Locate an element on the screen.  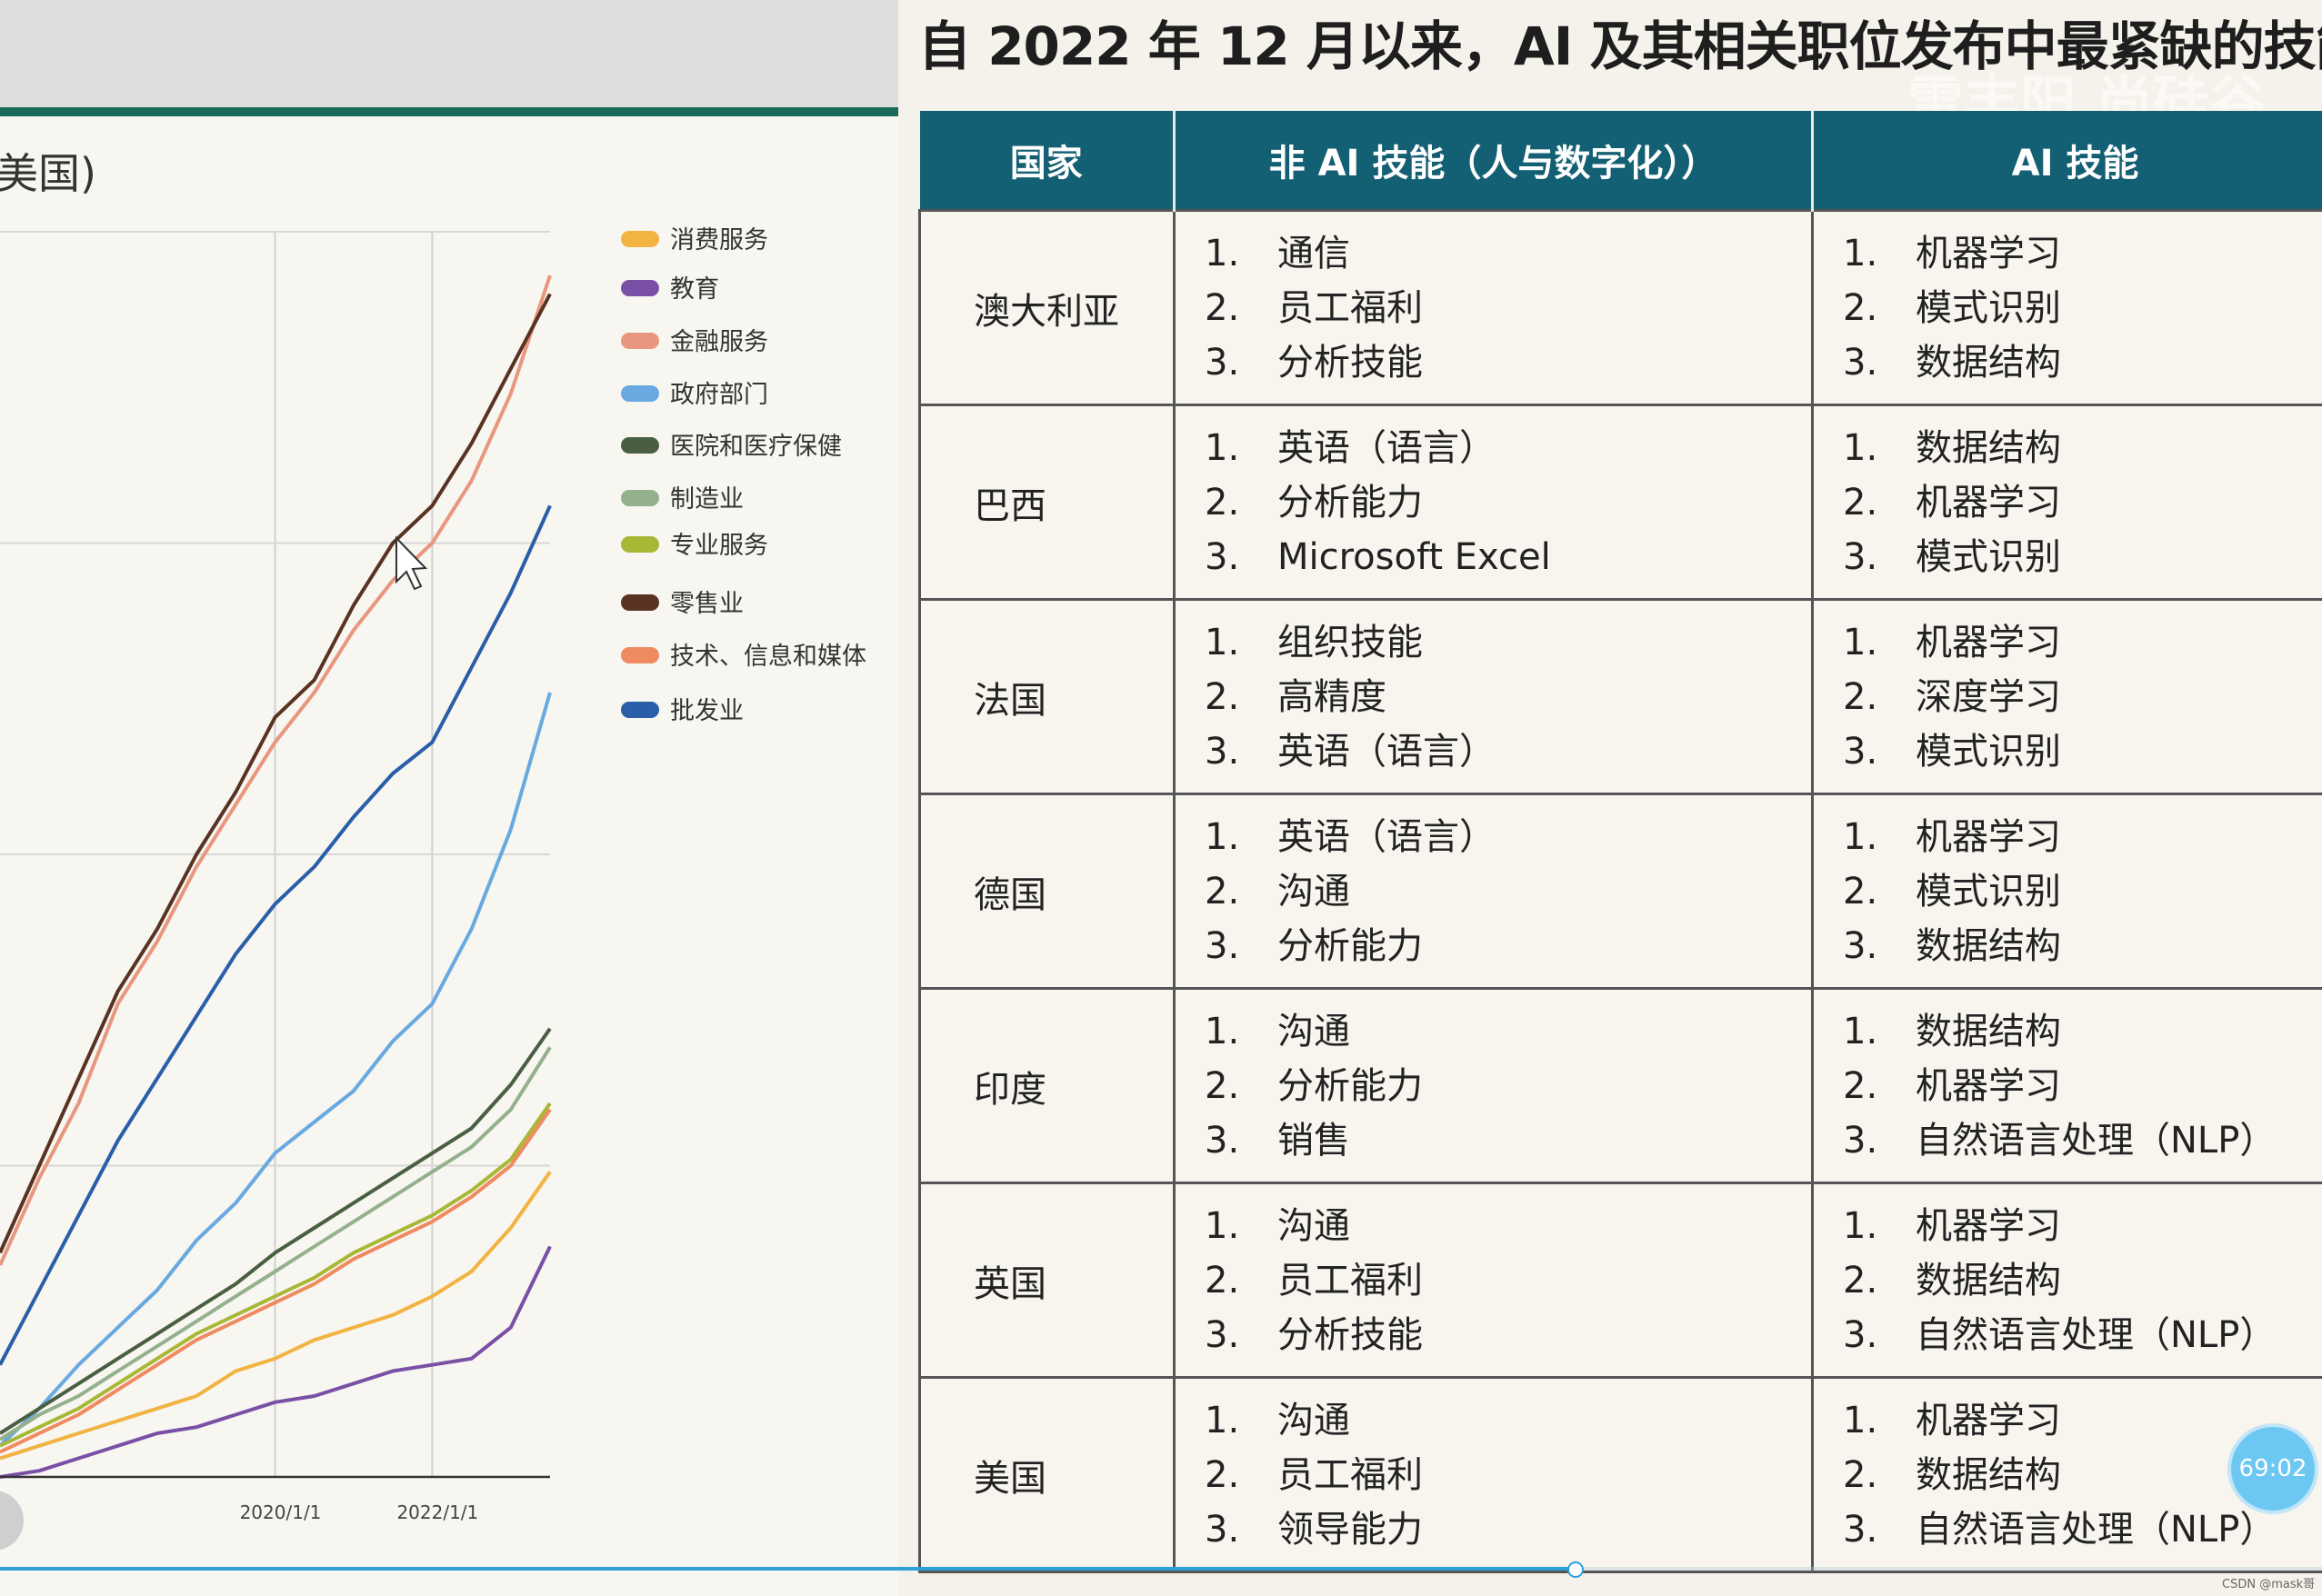
non-ai-skills-cell: 1. 英语（语言） 2. 分析能力 3. Microsoft Excel is located at coordinates (1493, 502).